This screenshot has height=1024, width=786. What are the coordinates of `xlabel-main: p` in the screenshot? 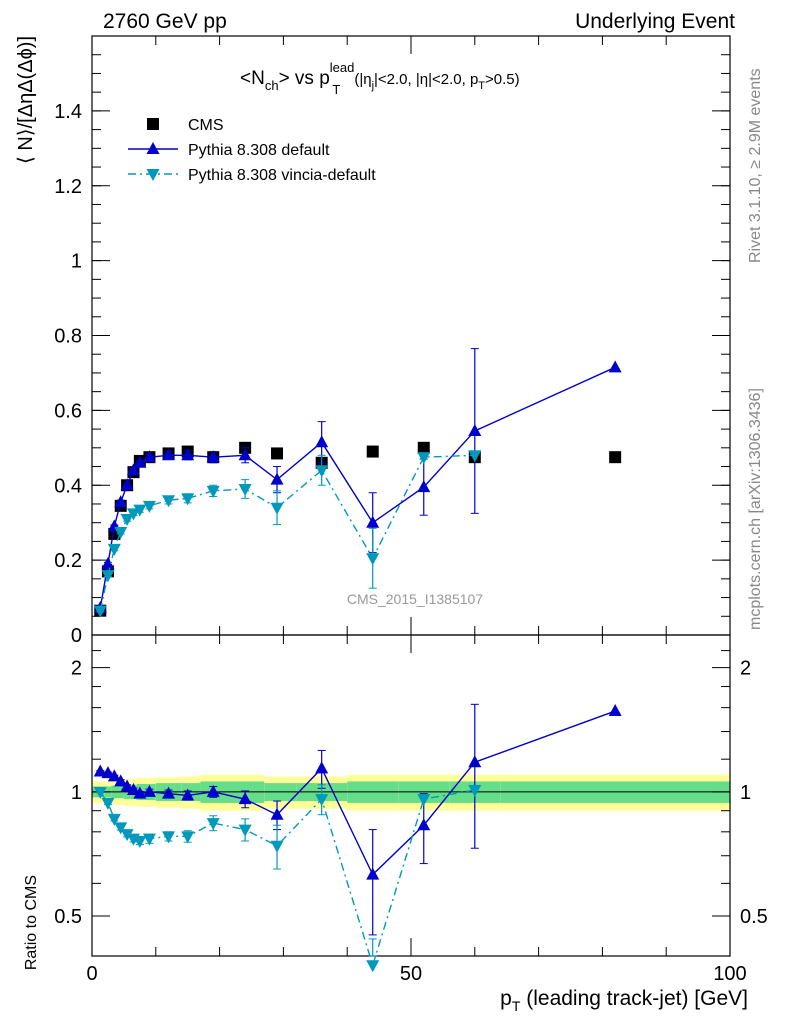 It's located at (506, 998).